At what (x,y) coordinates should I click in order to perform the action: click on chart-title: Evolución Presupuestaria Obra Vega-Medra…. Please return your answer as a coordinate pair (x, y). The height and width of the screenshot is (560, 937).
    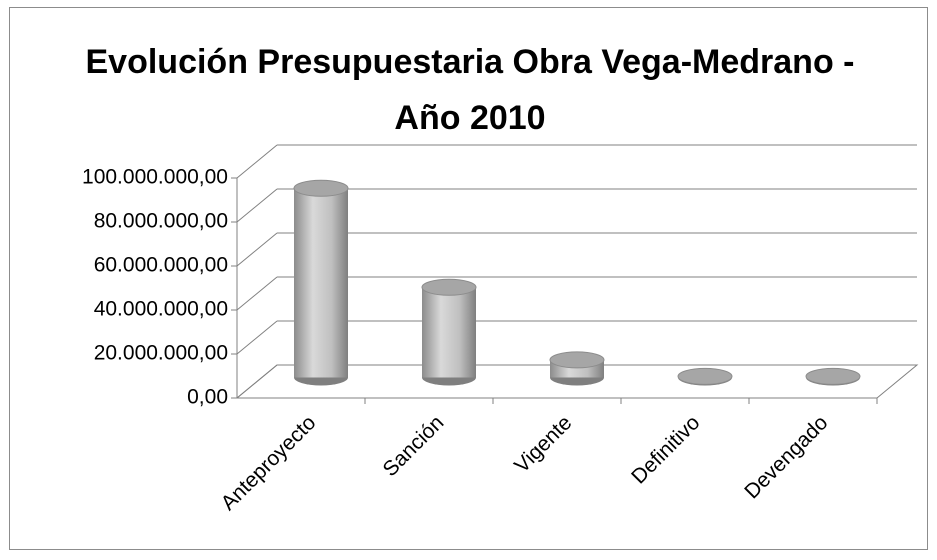
    Looking at the image, I should click on (470, 90).